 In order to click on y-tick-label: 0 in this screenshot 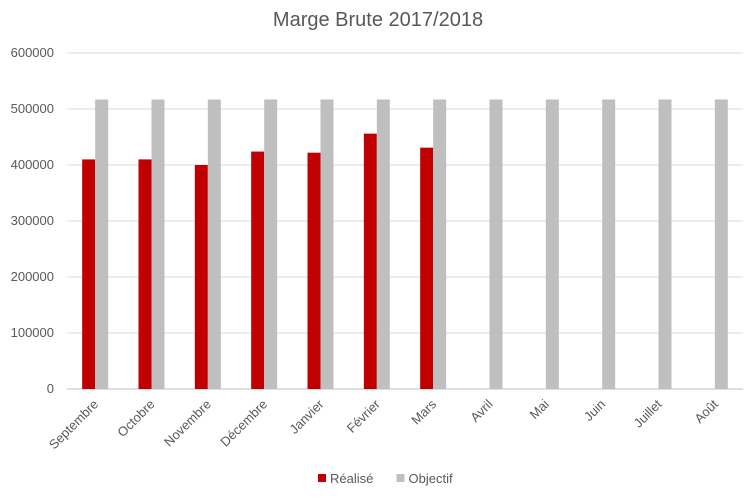, I will do `click(50, 388)`.